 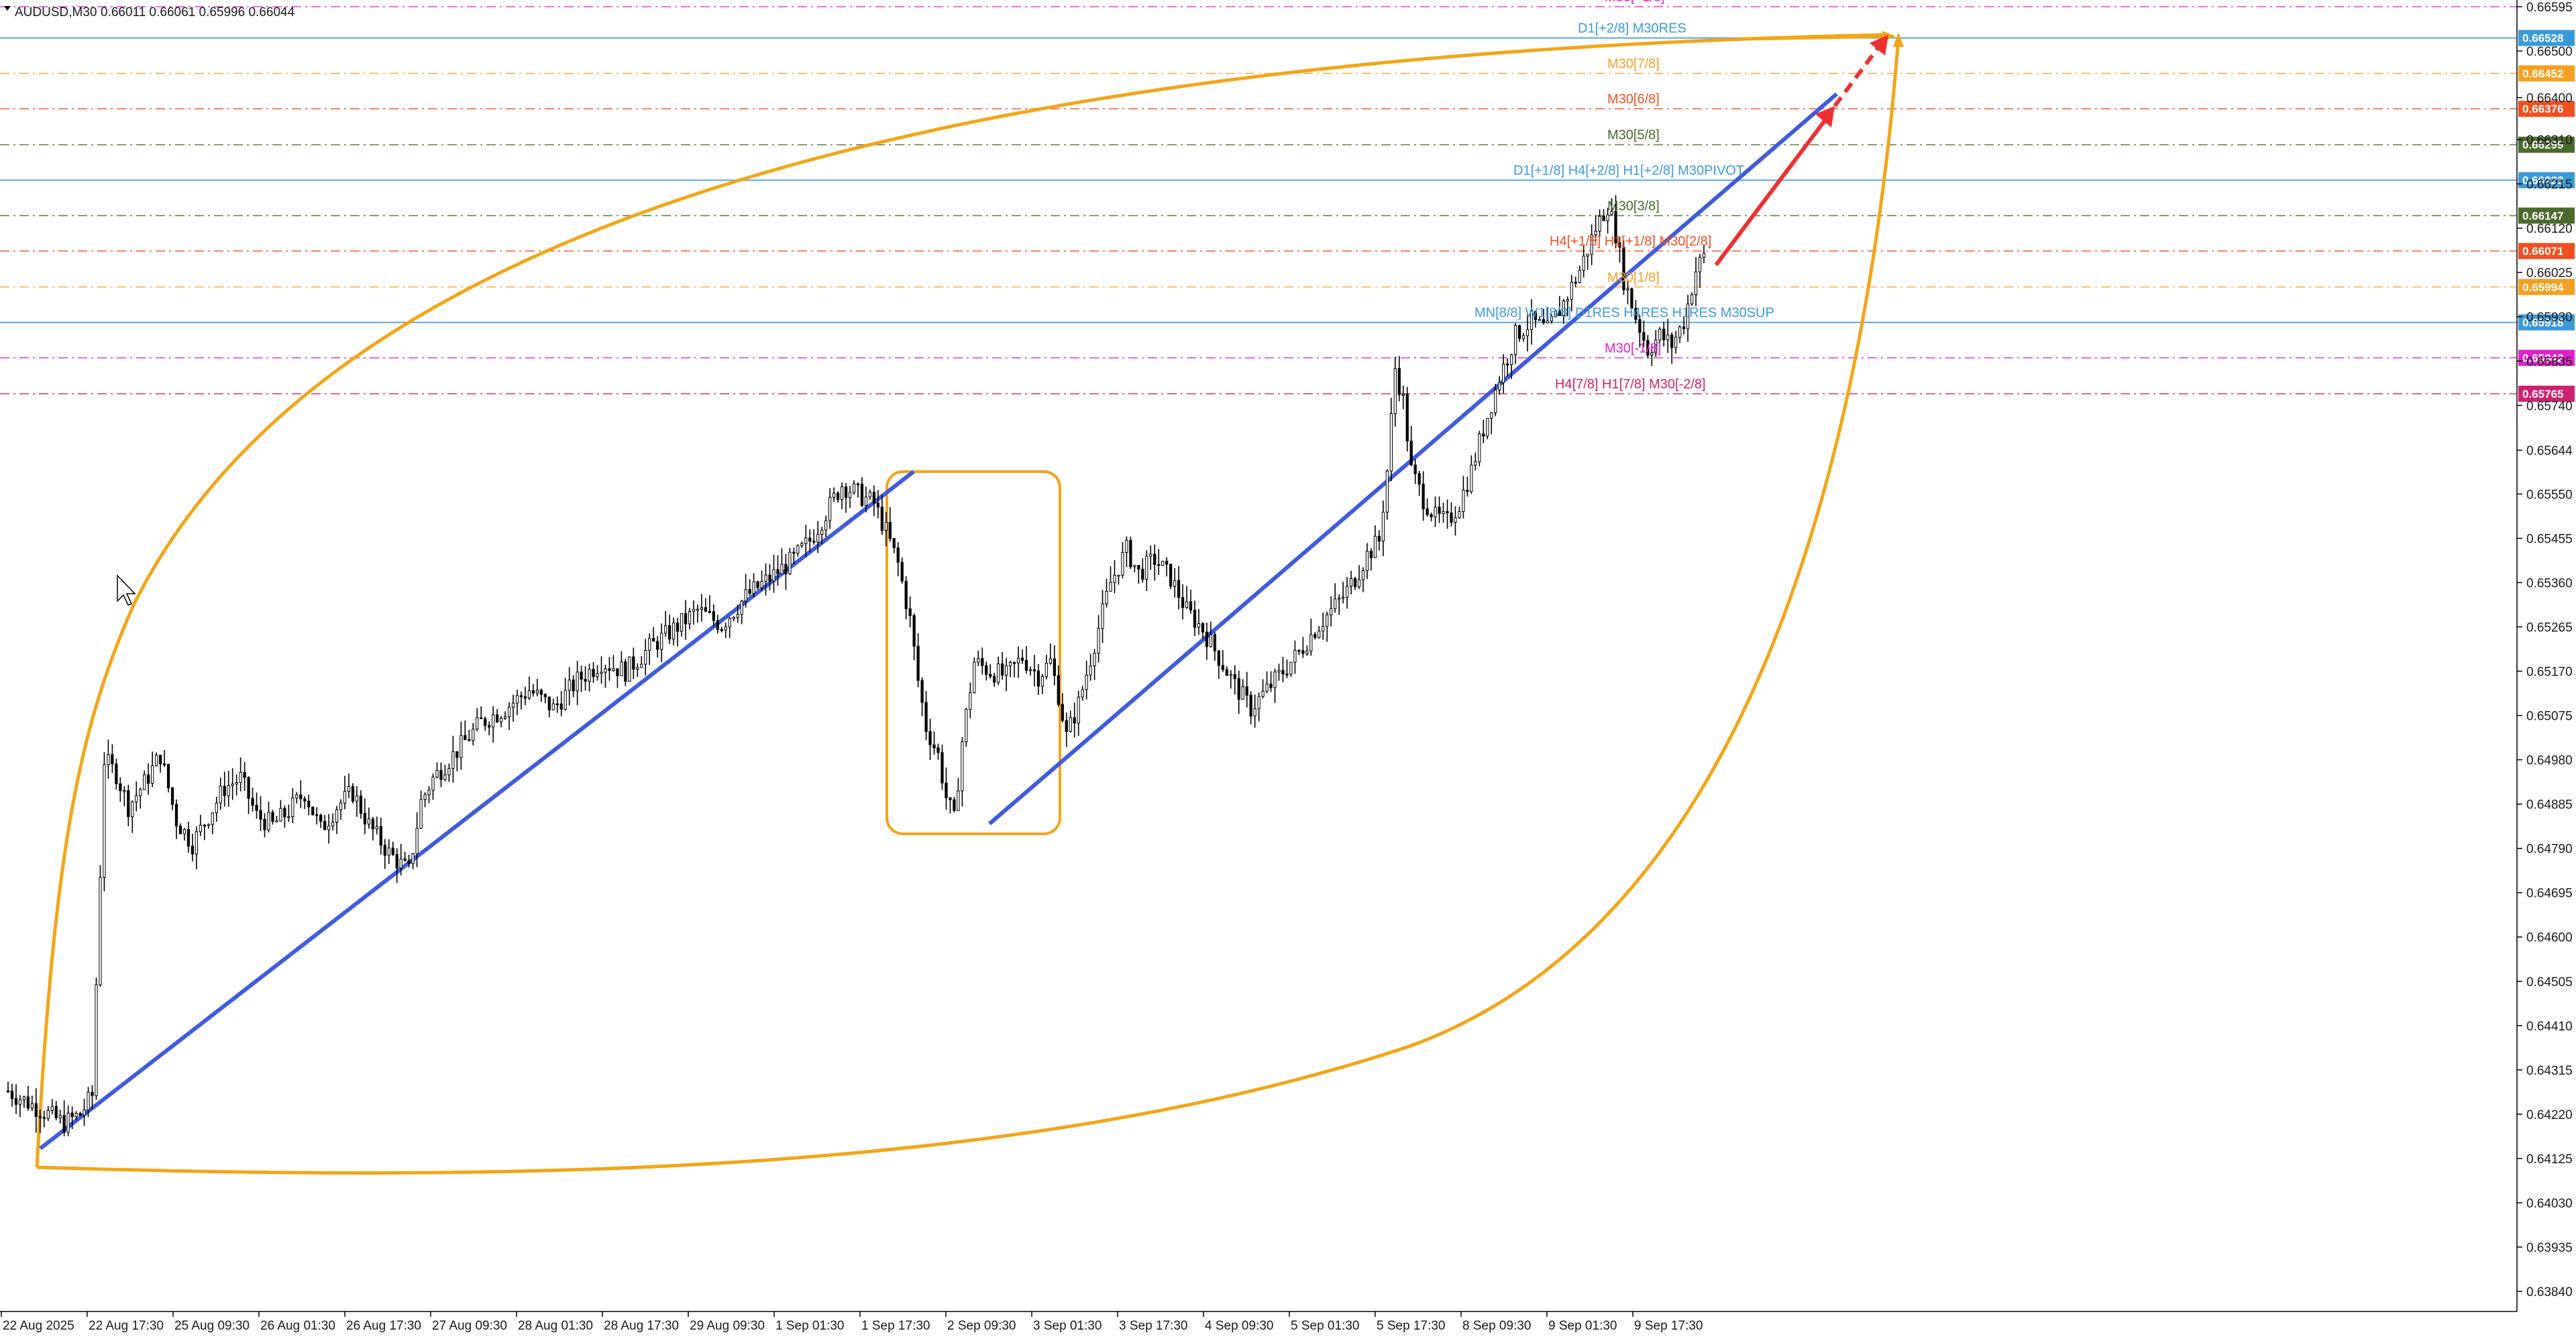 I want to click on forecast-arrow, so click(x=1770, y=192).